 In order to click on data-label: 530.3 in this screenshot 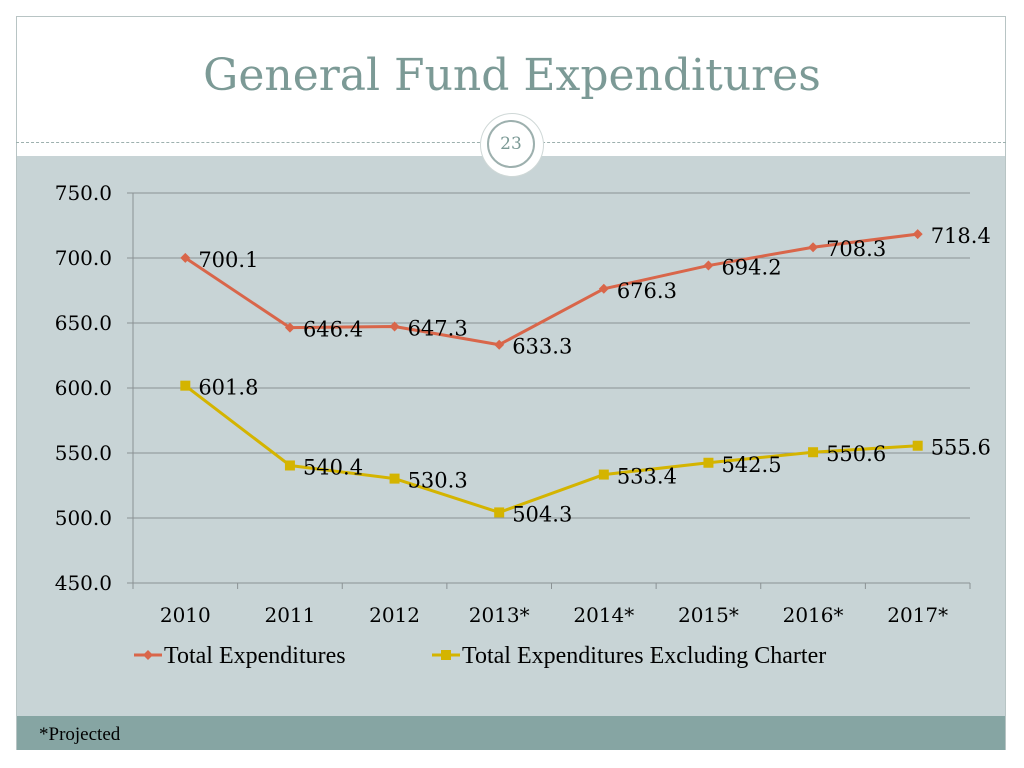, I will do `click(438, 481)`.